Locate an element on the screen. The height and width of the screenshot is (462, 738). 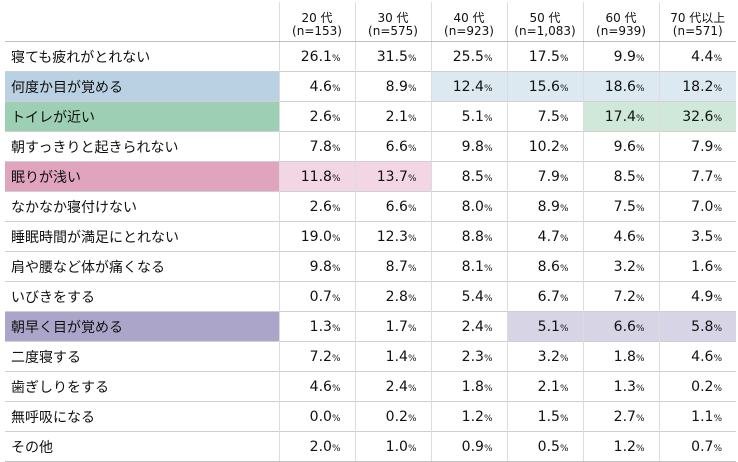
value-cell: 8.1% is located at coordinates (468, 266).